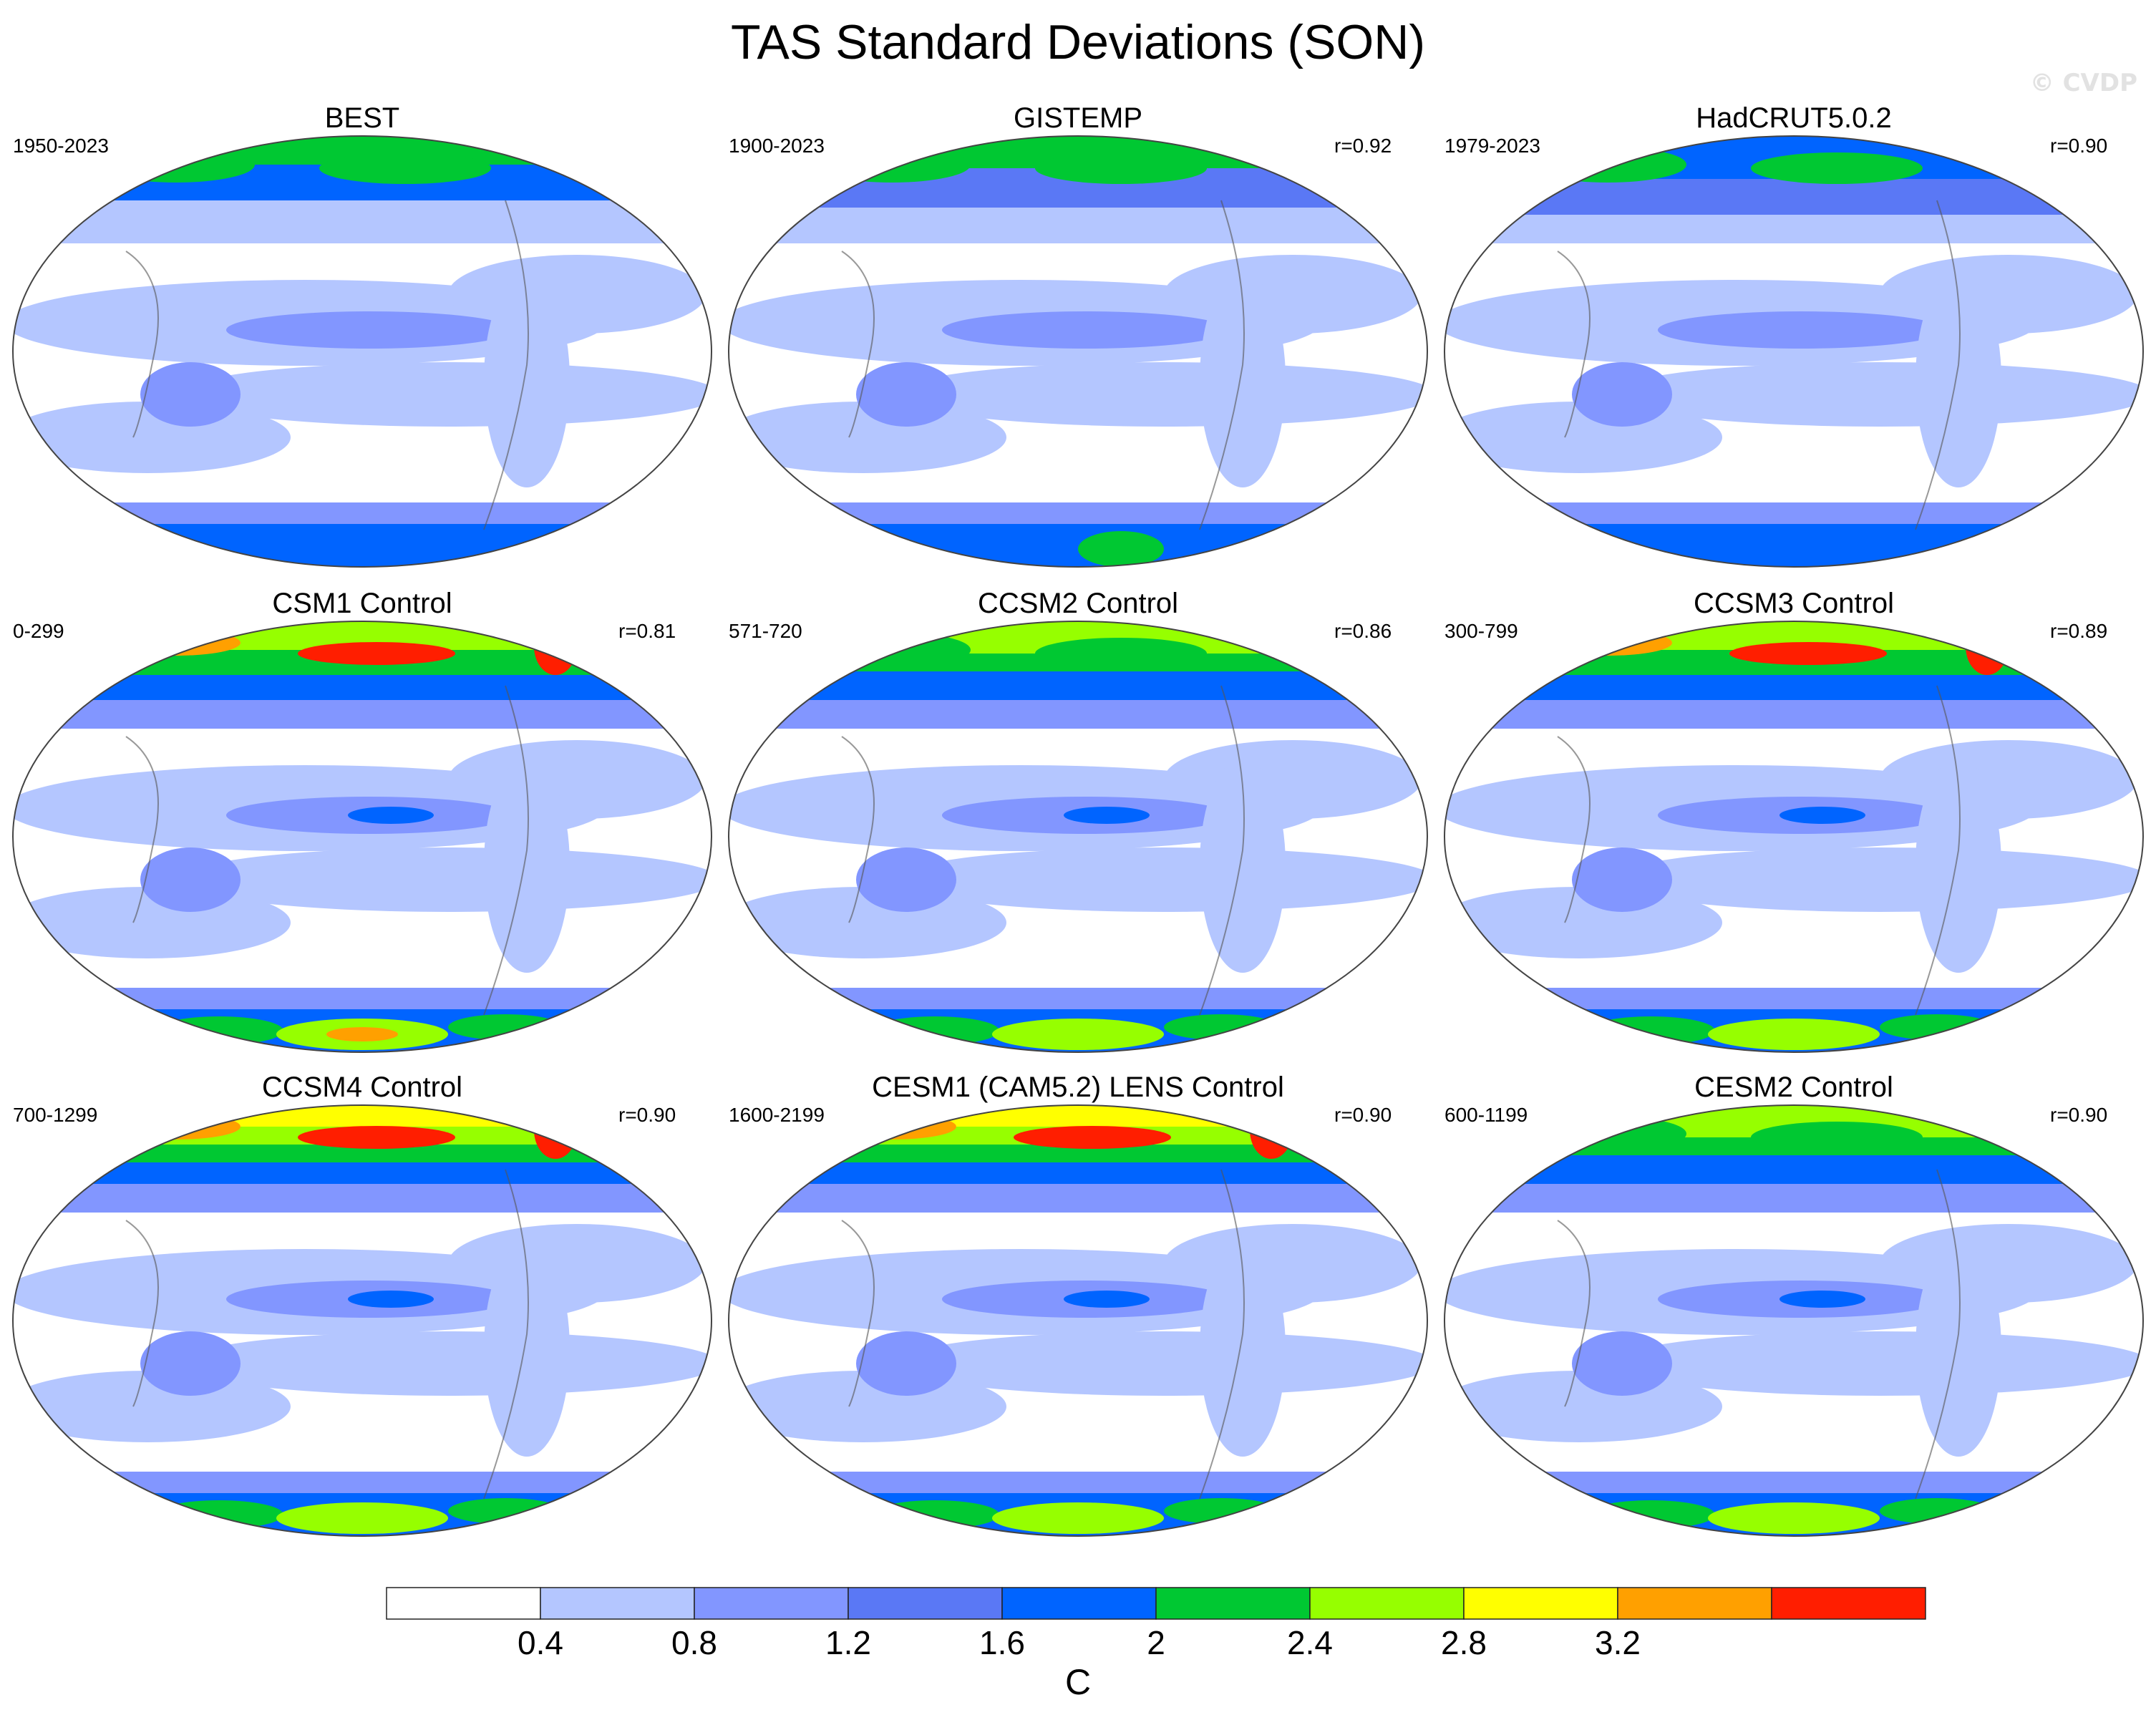 Image resolution: width=2156 pixels, height=1715 pixels. What do you see at coordinates (540, 1642) in the screenshot?
I see `colorbar-tick-label: 0.4` at bounding box center [540, 1642].